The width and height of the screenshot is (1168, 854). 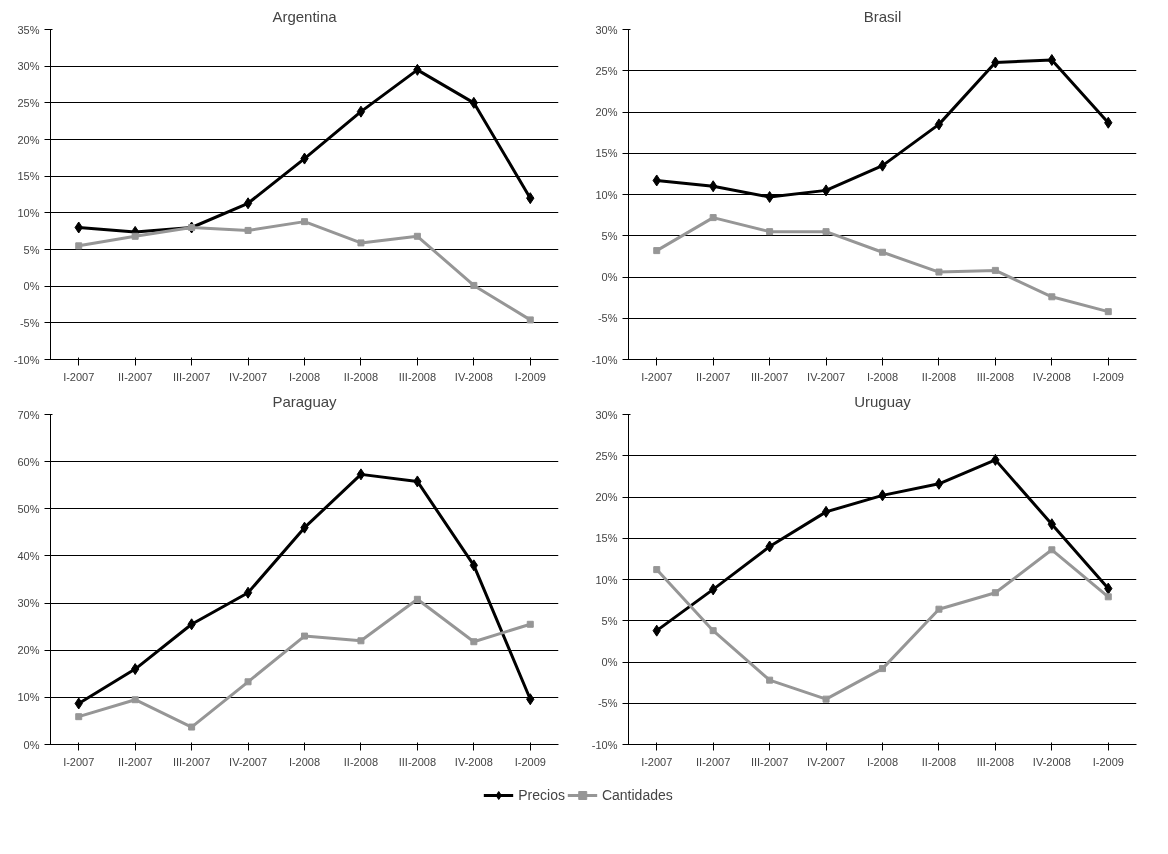 I want to click on legend-label: Precios, so click(x=541, y=795).